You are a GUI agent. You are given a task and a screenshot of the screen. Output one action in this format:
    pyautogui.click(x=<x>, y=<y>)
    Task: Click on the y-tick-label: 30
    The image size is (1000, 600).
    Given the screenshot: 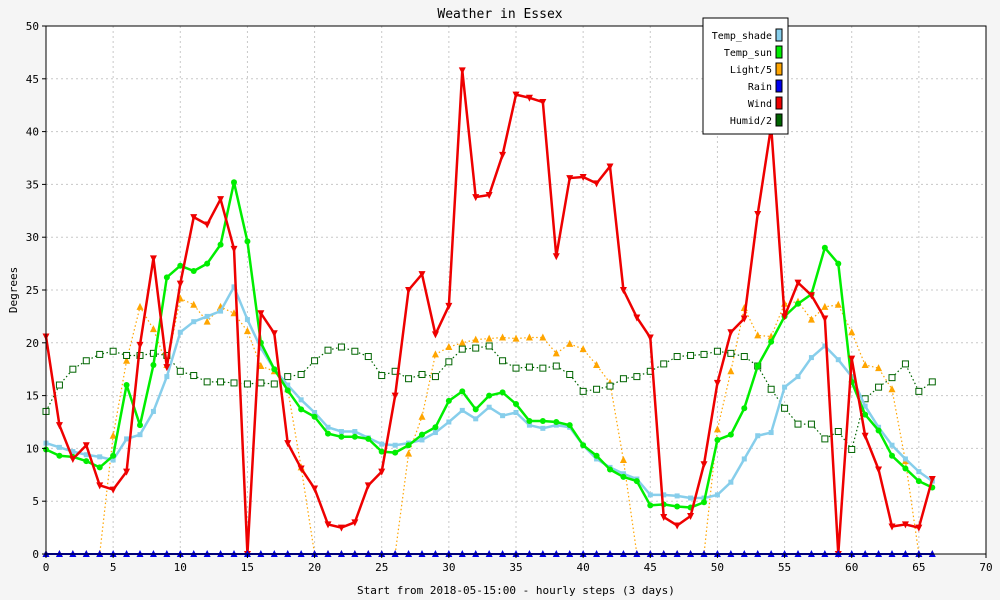 What is the action you would take?
    pyautogui.click(x=32, y=237)
    